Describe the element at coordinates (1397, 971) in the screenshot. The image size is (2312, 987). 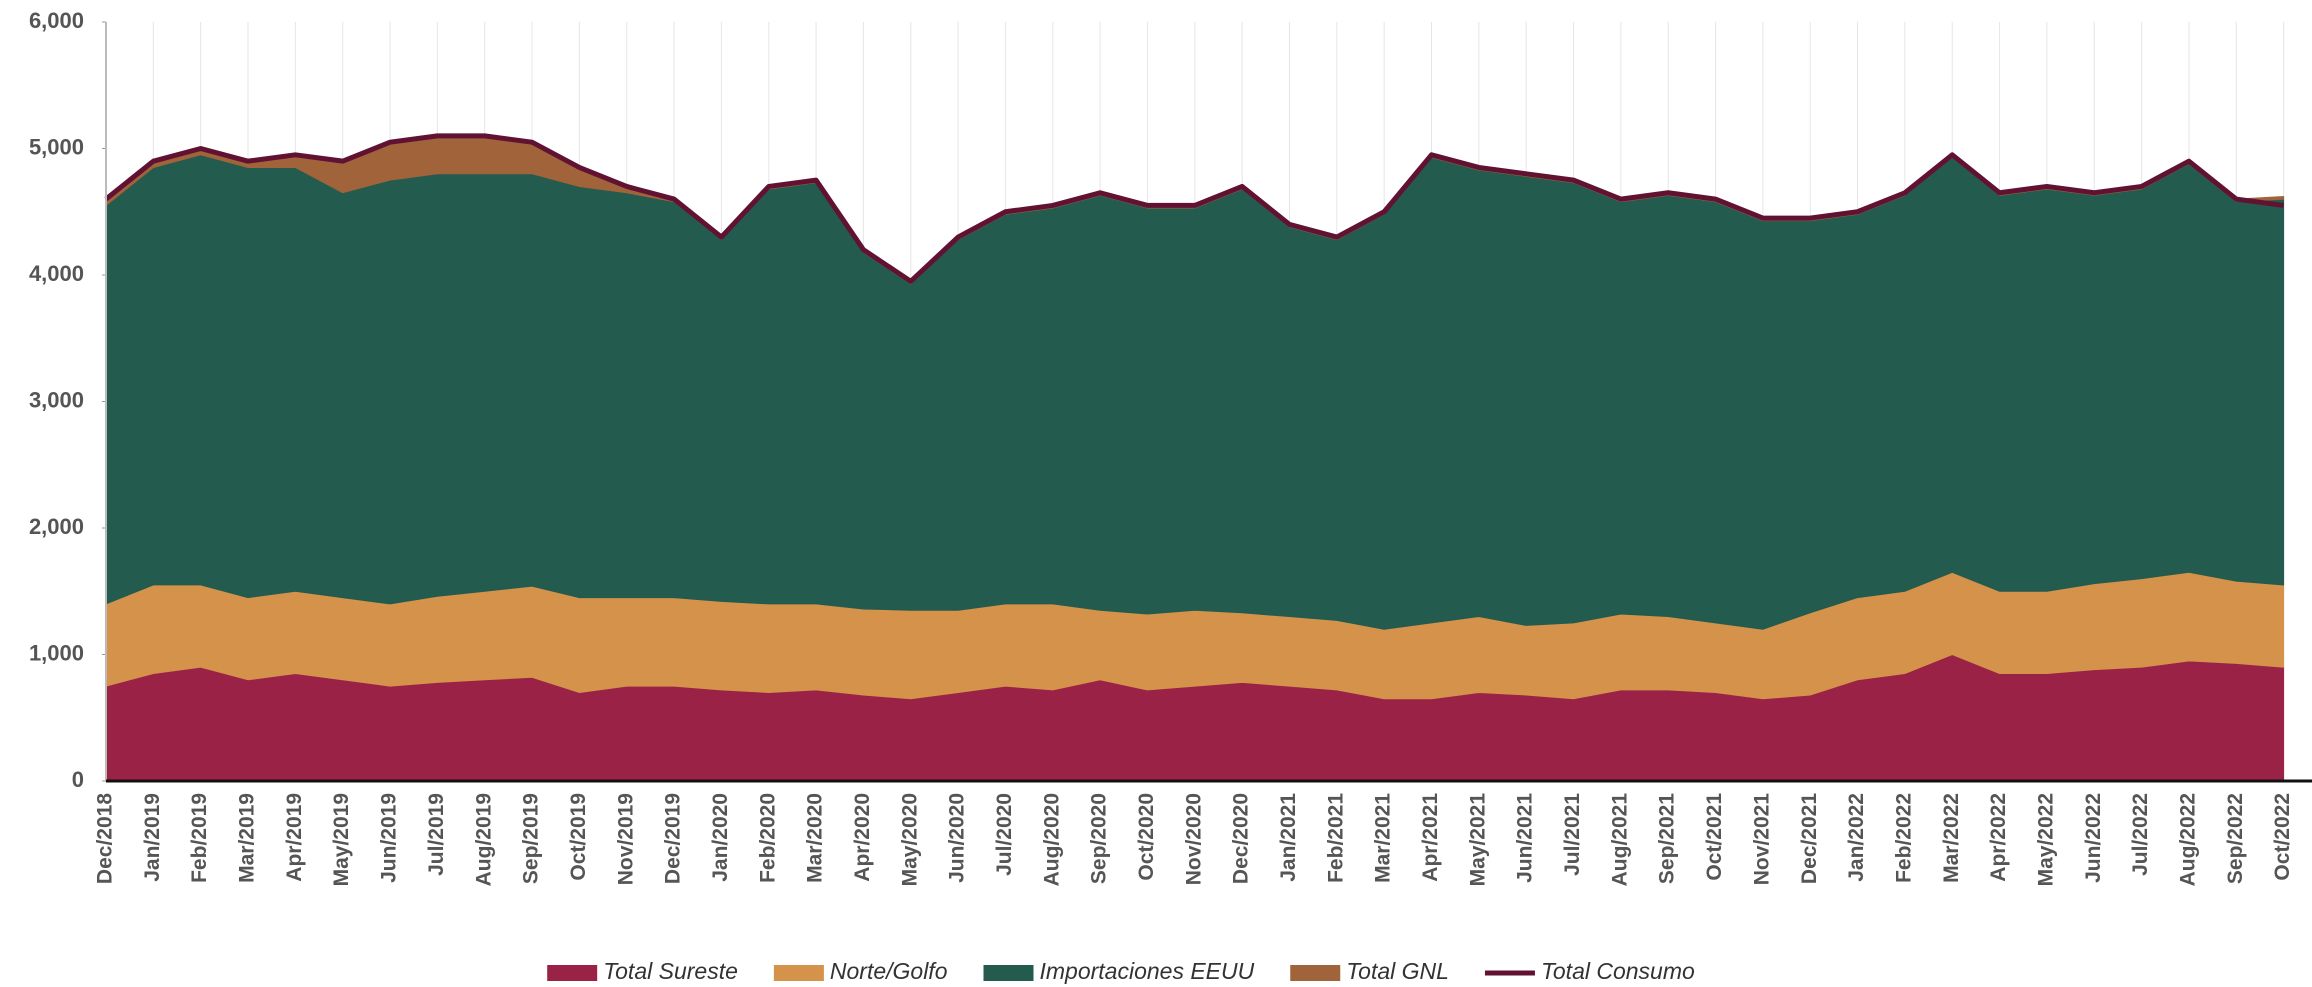
I see `legend-label: Total GNL` at that location.